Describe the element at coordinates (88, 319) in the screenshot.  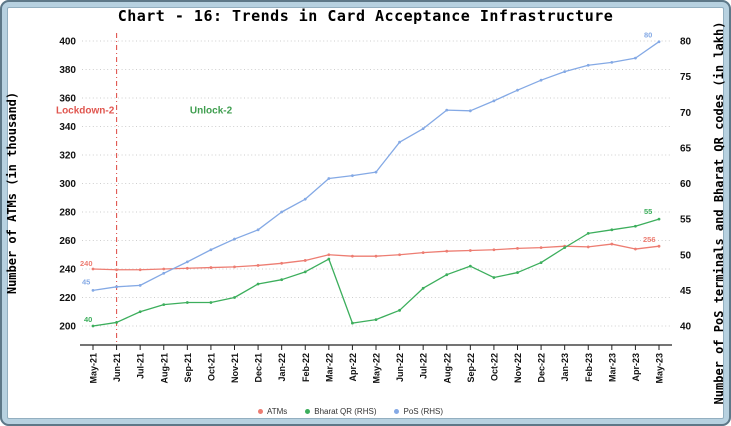
I see `point-value-label: 40` at that location.